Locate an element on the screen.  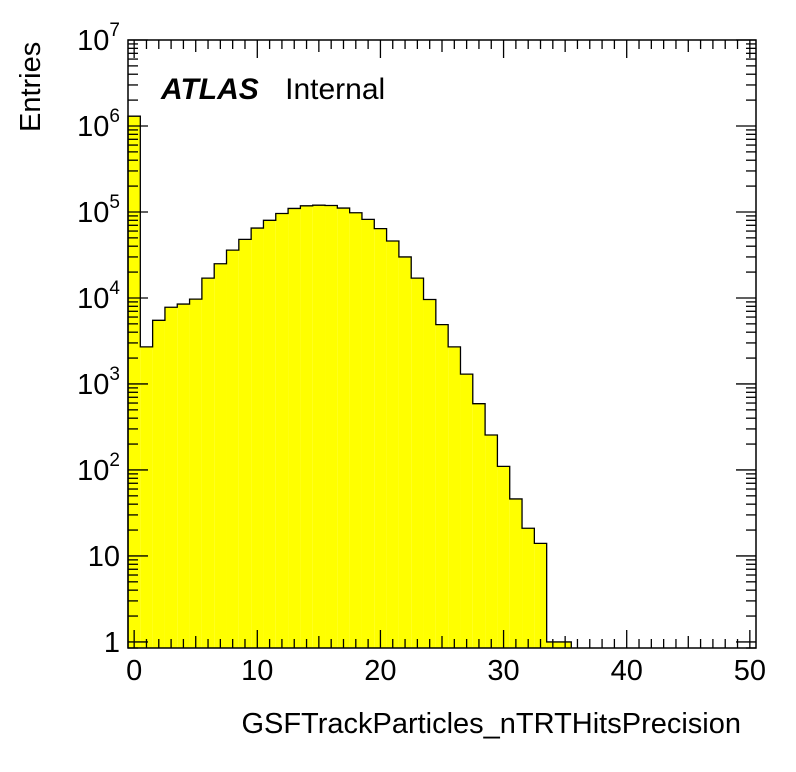
y-tick-label: 10² is located at coordinates (98, 468).